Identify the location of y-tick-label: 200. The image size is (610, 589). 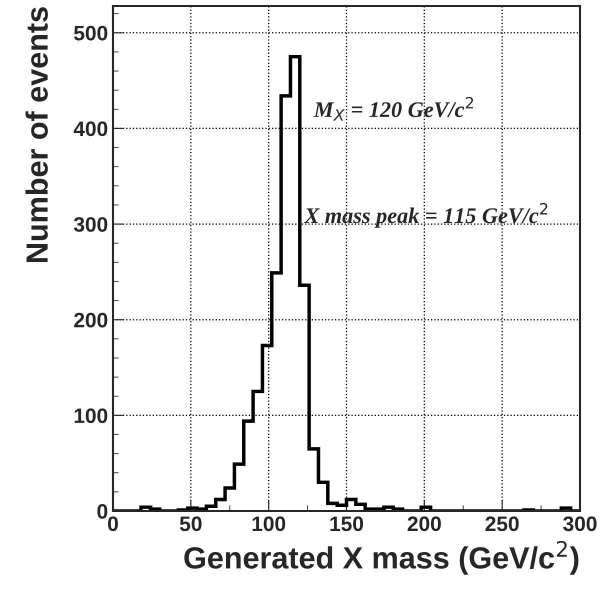
(91, 320).